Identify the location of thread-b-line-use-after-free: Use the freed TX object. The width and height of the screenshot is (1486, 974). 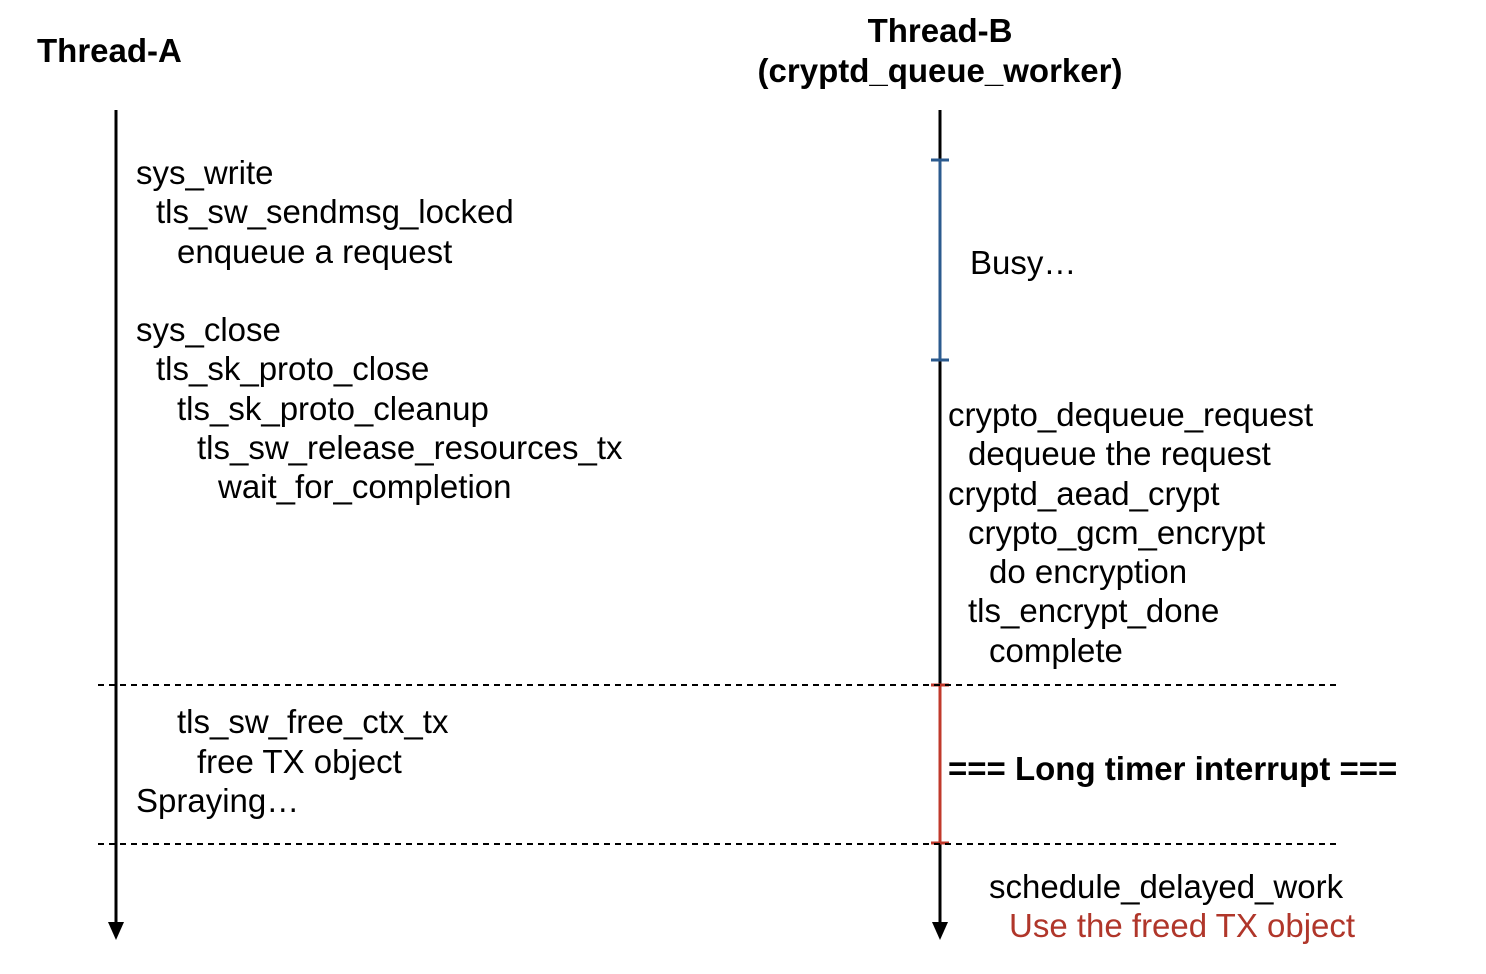
(1182, 925).